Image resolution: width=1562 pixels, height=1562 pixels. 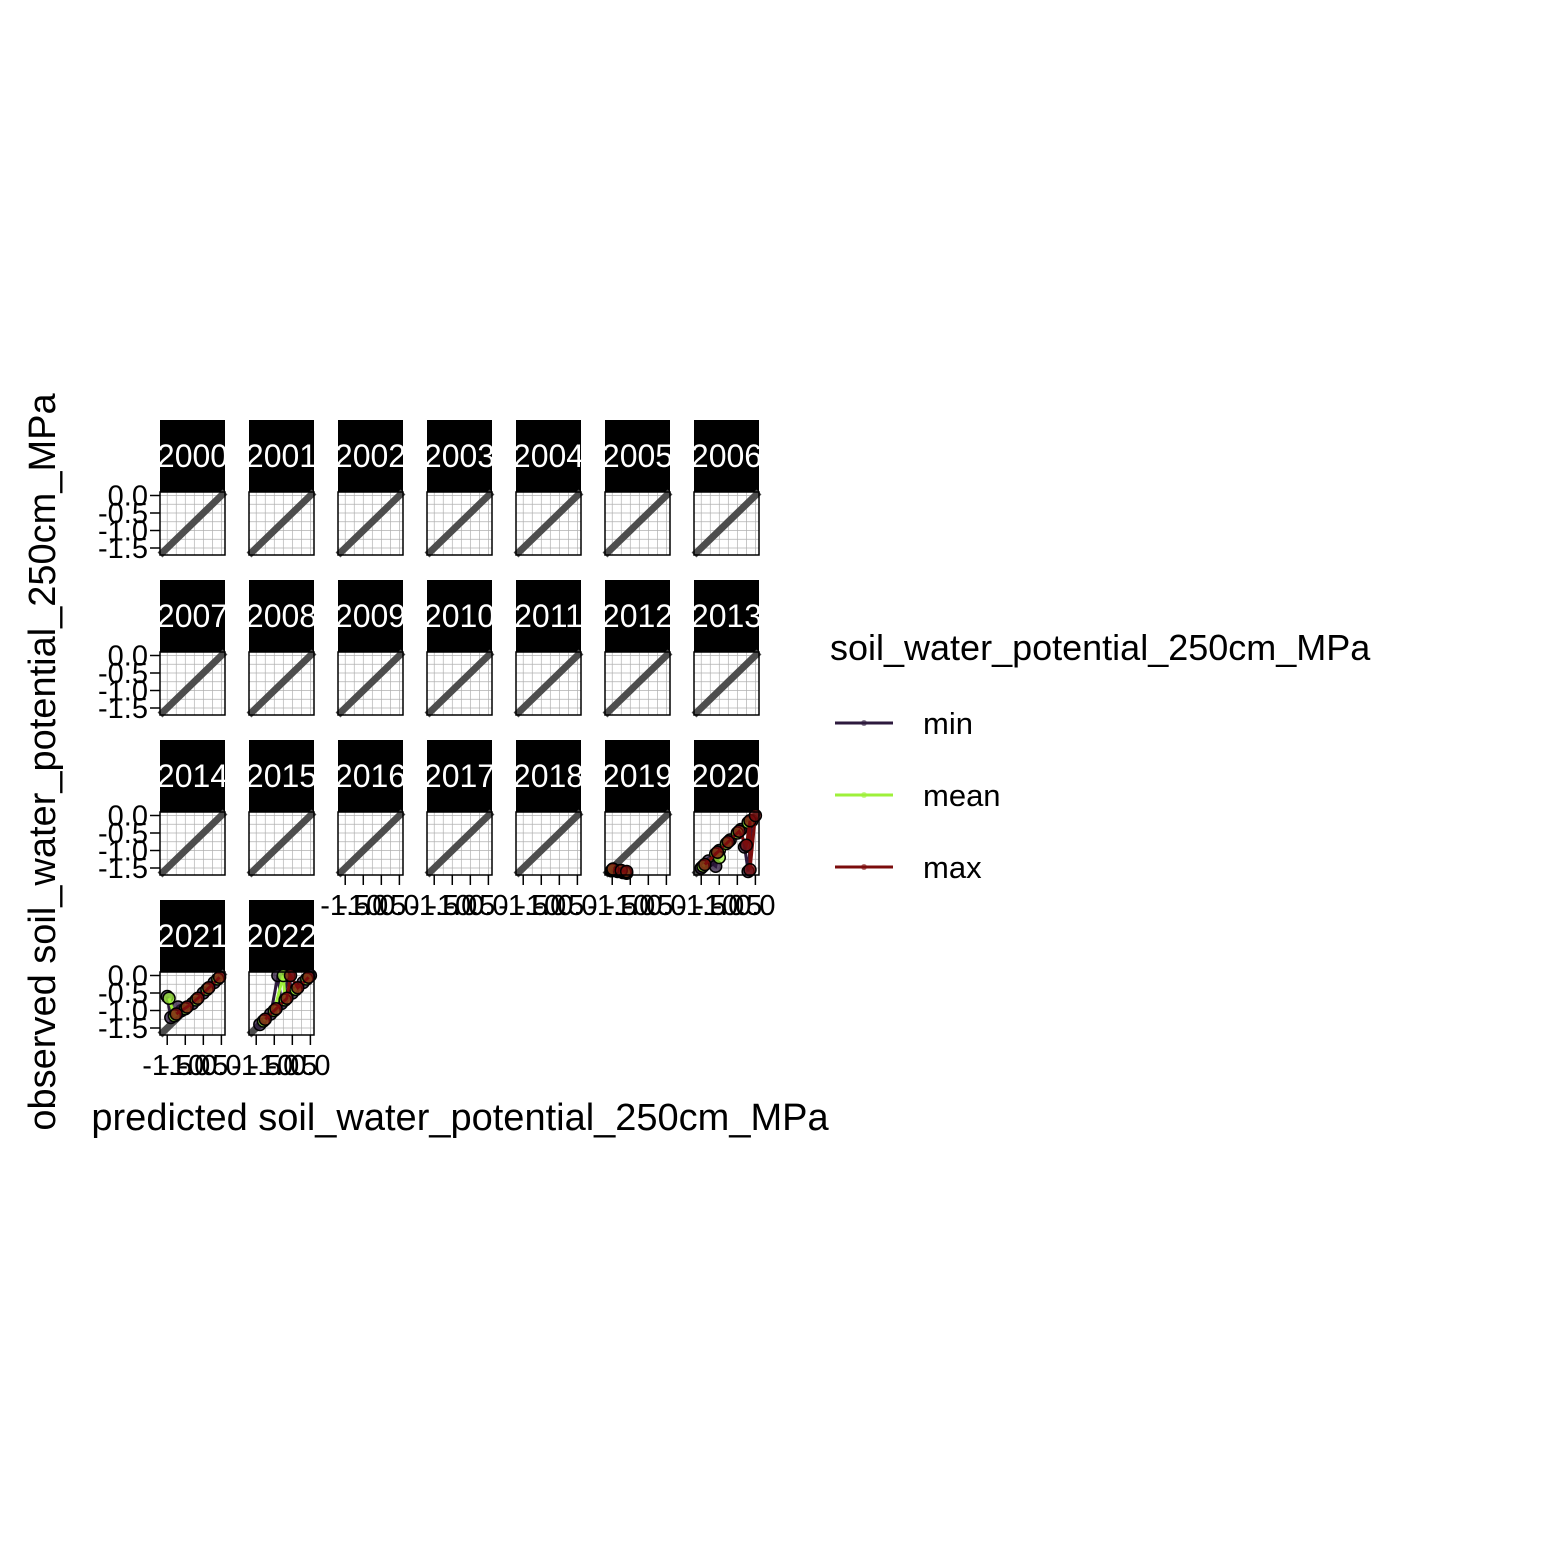 I want to click on facet-2003: 2003, so click(x=459, y=489).